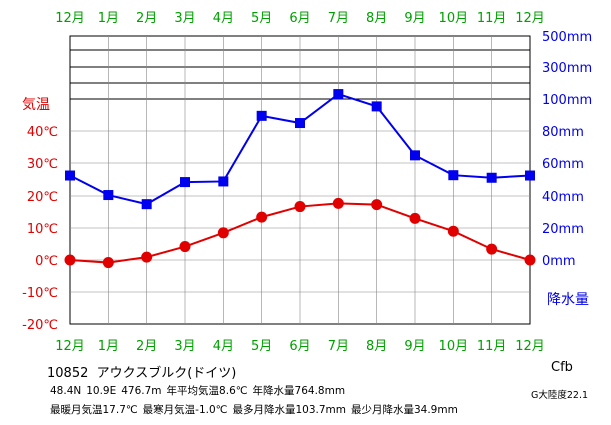 The image size is (611, 425). I want to click on month-label-top: 9月, so click(414, 18).